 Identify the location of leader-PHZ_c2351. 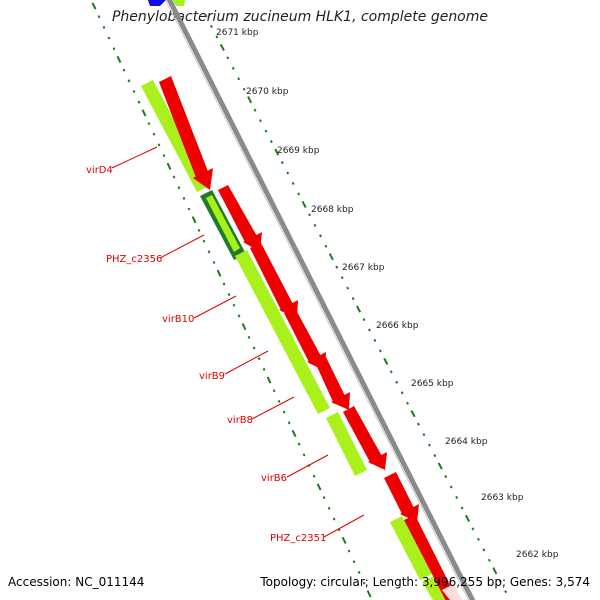
(344, 526).